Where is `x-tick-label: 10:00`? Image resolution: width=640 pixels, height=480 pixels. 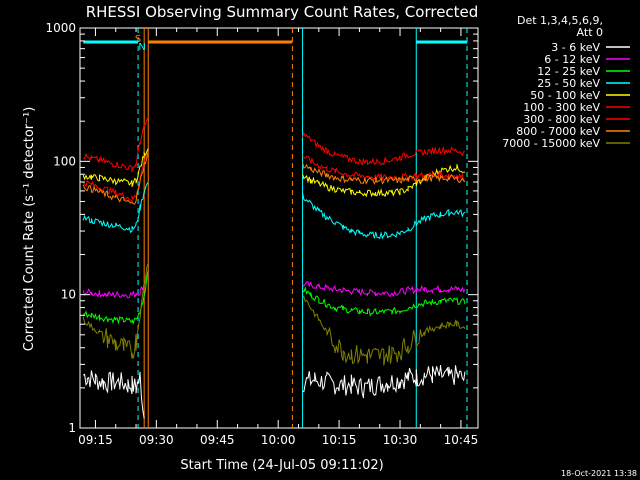
x-tick-label: 10:00 is located at coordinates (278, 440).